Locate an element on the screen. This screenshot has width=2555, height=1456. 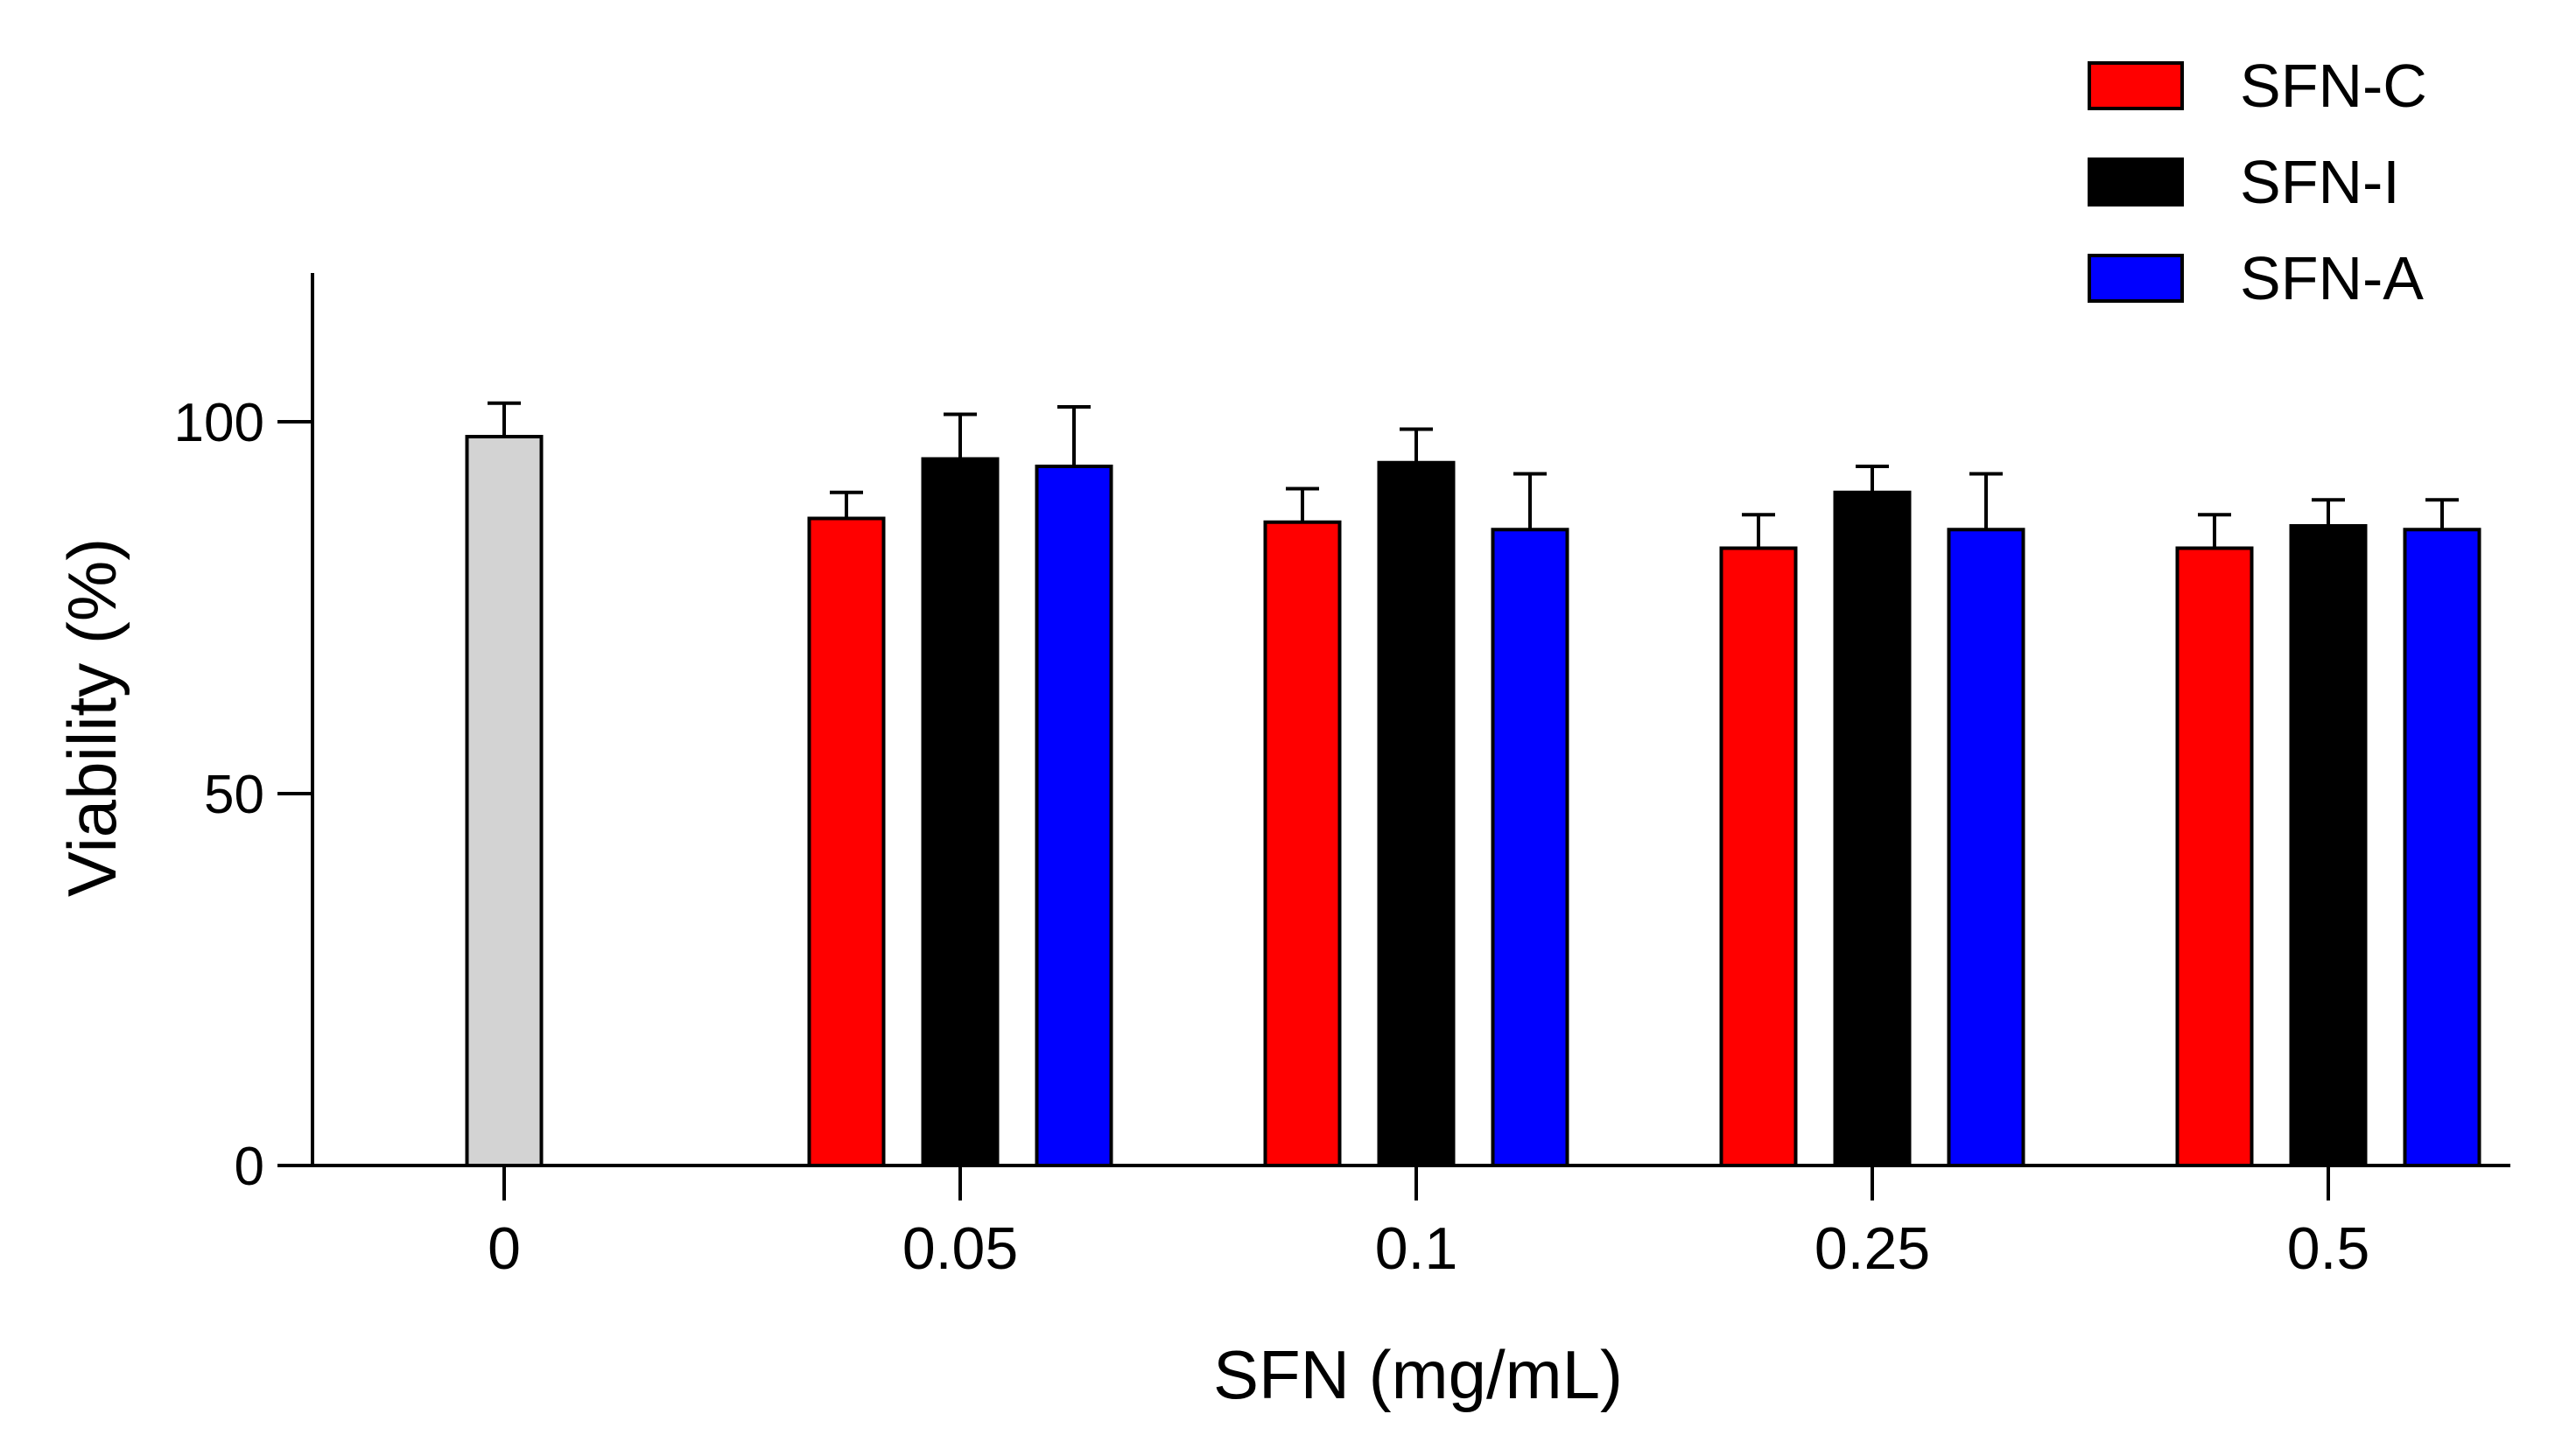
x-tick-label: 0 is located at coordinates (504, 1248).